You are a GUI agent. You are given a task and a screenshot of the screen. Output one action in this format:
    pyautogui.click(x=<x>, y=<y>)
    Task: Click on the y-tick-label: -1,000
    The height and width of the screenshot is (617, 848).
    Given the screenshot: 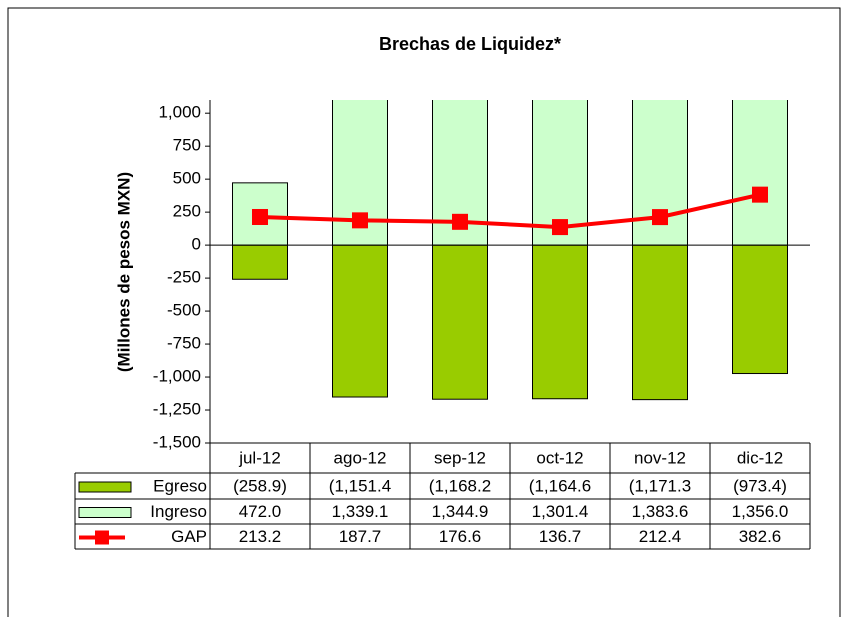 What is the action you would take?
    pyautogui.click(x=177, y=376)
    